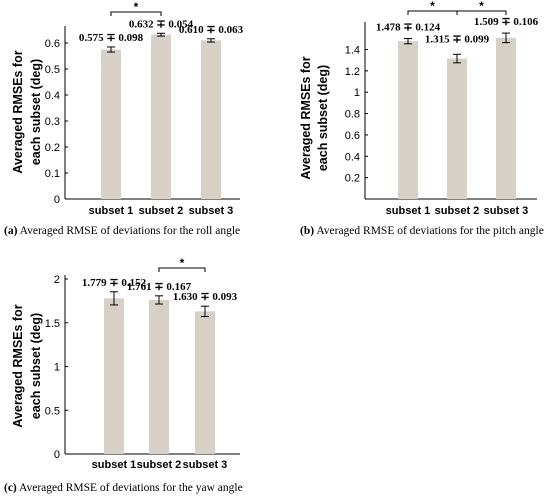 This screenshot has width=550, height=496. I want to click on data-label: 1.779 ∓ 0.152, so click(114, 283).